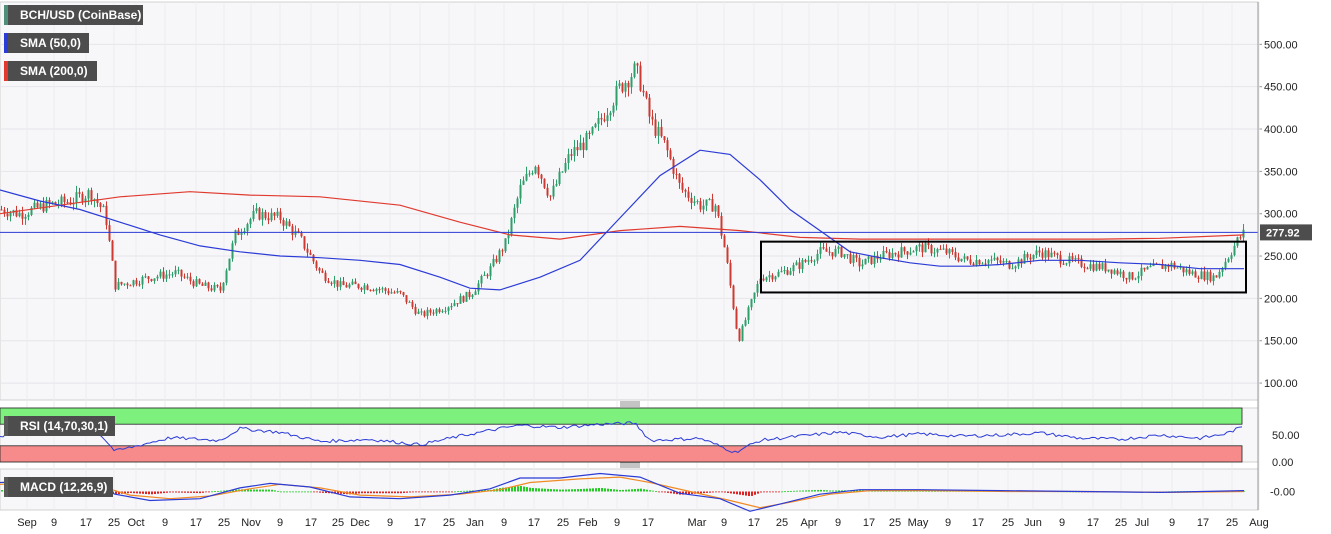 Image resolution: width=1331 pixels, height=534 pixels. What do you see at coordinates (630, 404) in the screenshot?
I see `price-rsi-splitter-icon` at bounding box center [630, 404].